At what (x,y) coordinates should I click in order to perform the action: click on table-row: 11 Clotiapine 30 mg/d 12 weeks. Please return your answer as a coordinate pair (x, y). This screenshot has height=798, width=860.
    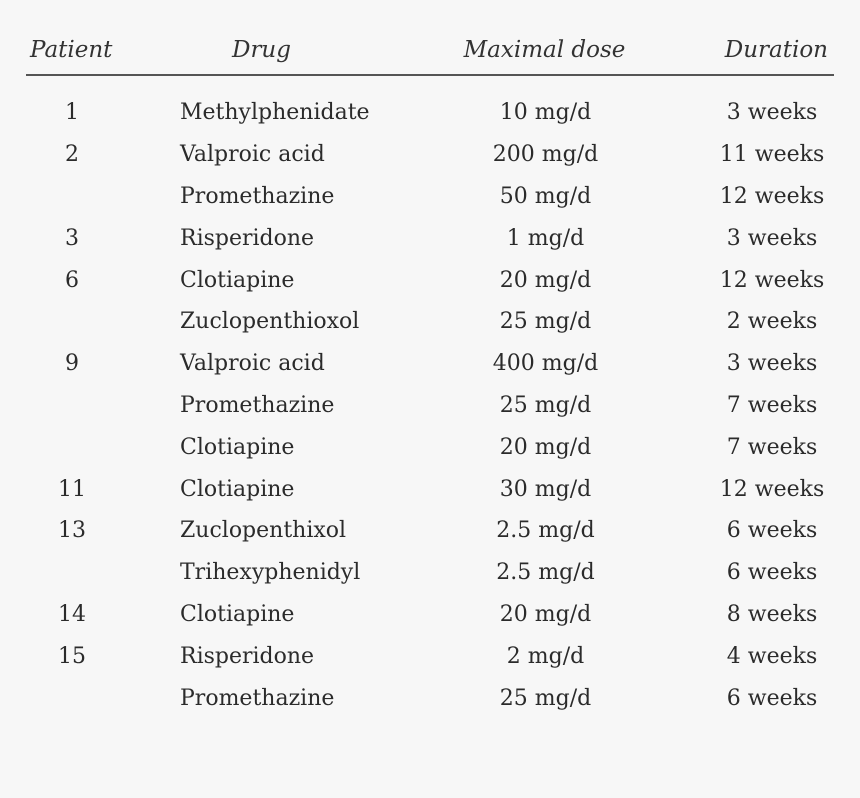
    Looking at the image, I should click on (430, 489).